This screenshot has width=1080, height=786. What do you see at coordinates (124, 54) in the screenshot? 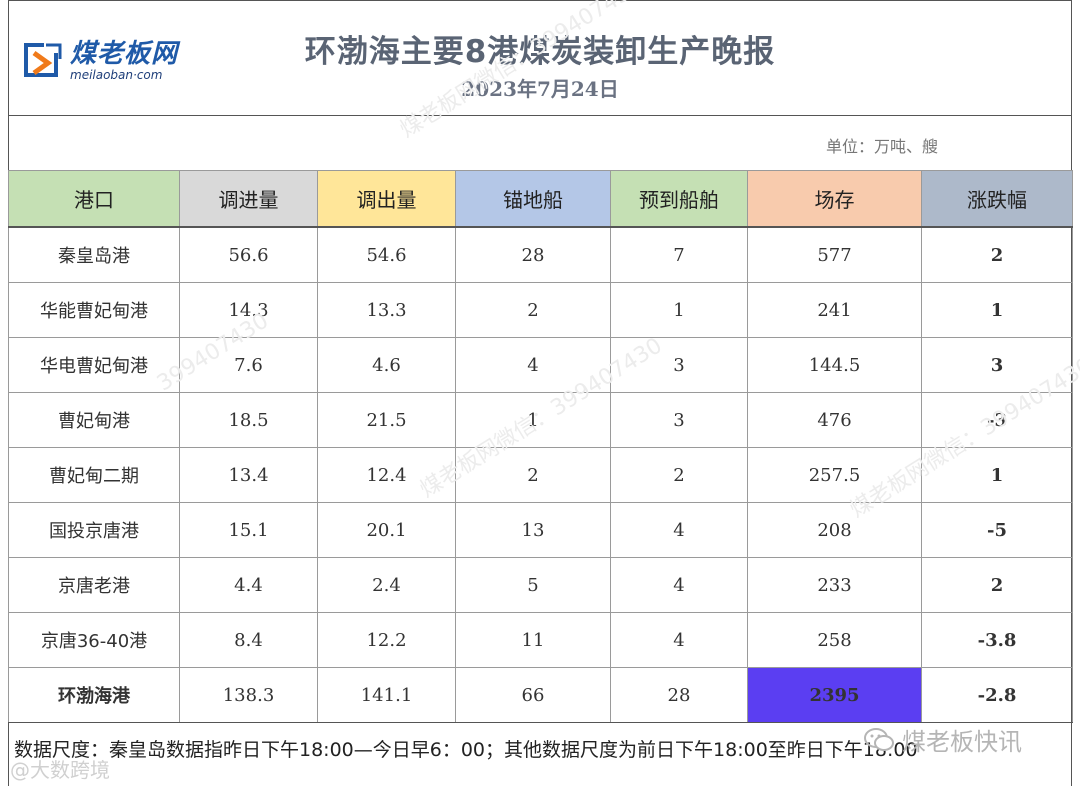
I see `logo-name-cn: 煤老板网` at bounding box center [124, 54].